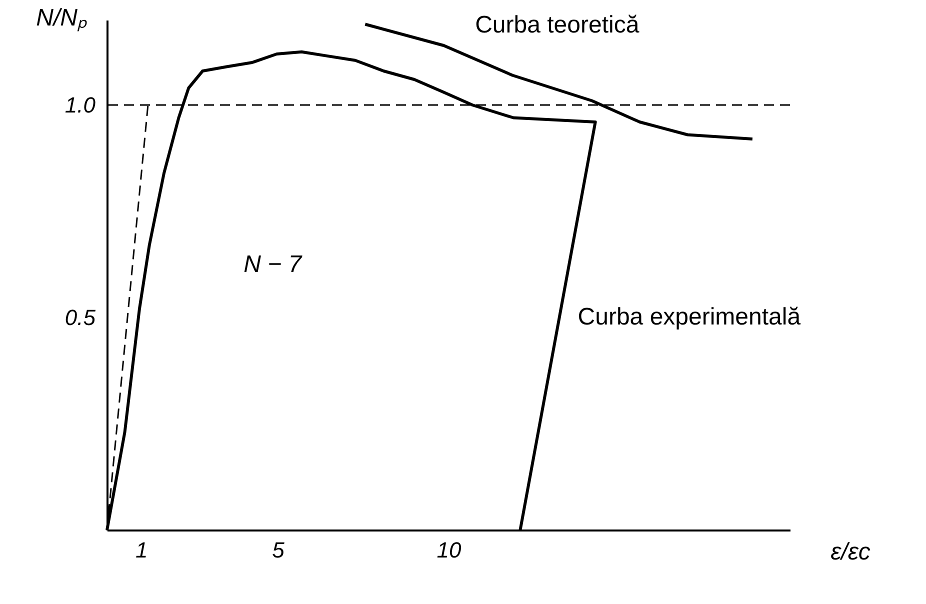 This screenshot has width=926, height=604. I want to click on x-axis-title: ε/εc, so click(850, 552).